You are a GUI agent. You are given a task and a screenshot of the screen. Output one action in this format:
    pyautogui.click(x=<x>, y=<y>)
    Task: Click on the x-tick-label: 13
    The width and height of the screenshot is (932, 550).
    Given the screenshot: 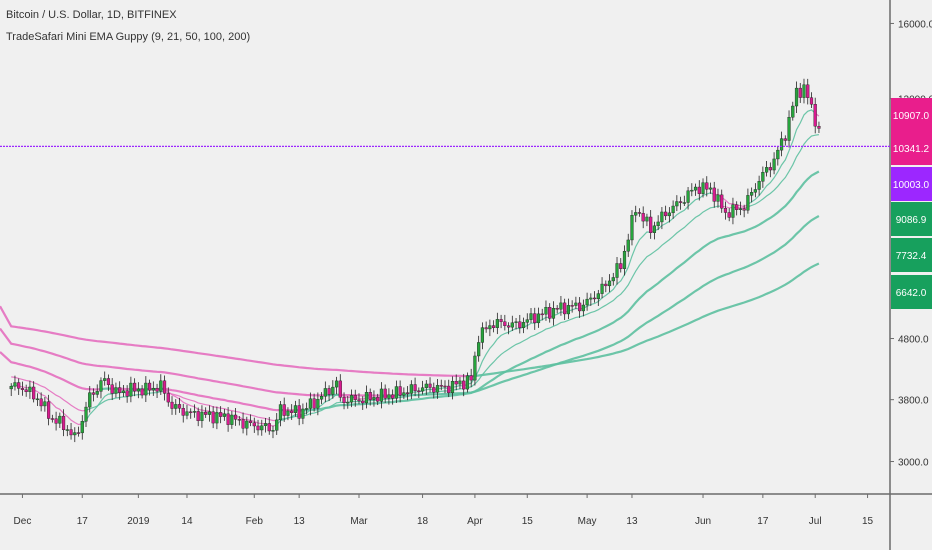 What is the action you would take?
    pyautogui.click(x=632, y=521)
    